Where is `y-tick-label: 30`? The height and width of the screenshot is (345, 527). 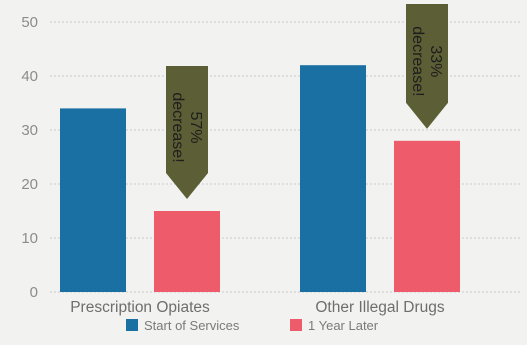
y-tick-label: 30 is located at coordinates (29, 130).